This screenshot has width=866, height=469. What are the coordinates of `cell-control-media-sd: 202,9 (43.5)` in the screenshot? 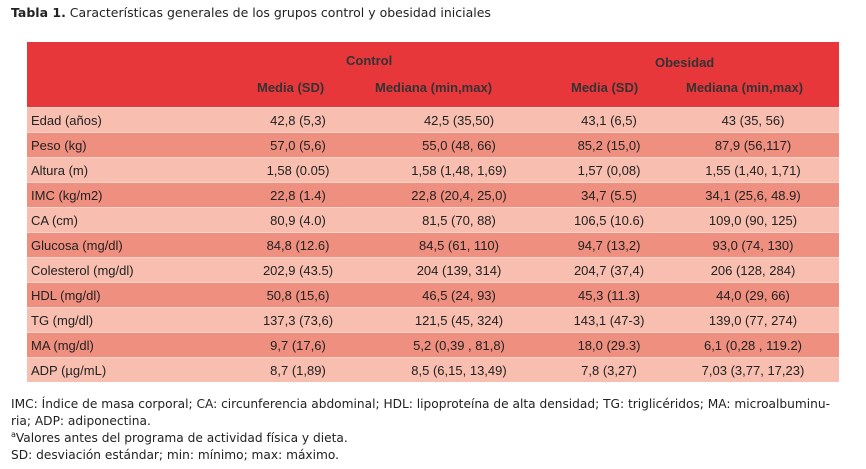 It's located at (298, 270).